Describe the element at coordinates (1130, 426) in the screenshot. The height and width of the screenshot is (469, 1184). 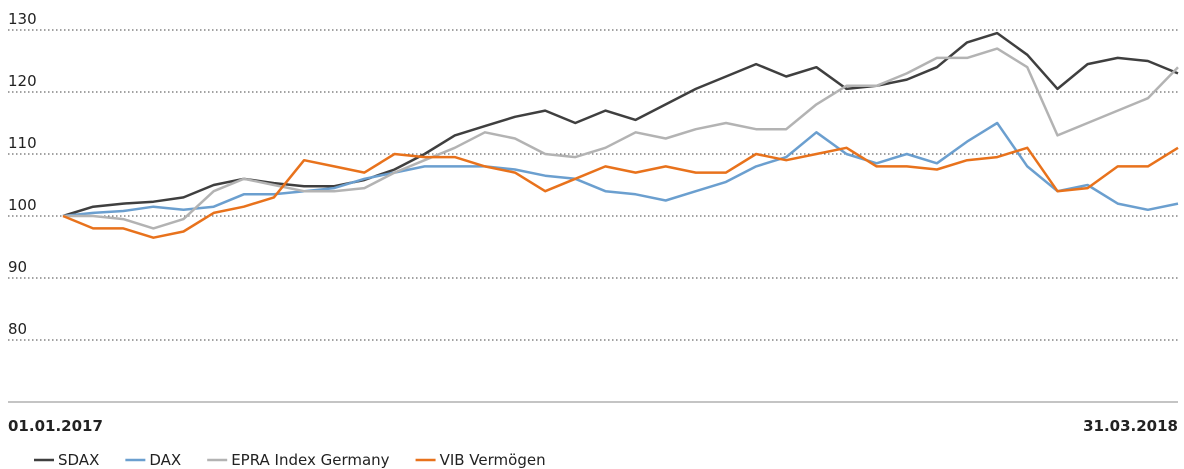
I see `x-tick-label: 31.03.2018` at that location.